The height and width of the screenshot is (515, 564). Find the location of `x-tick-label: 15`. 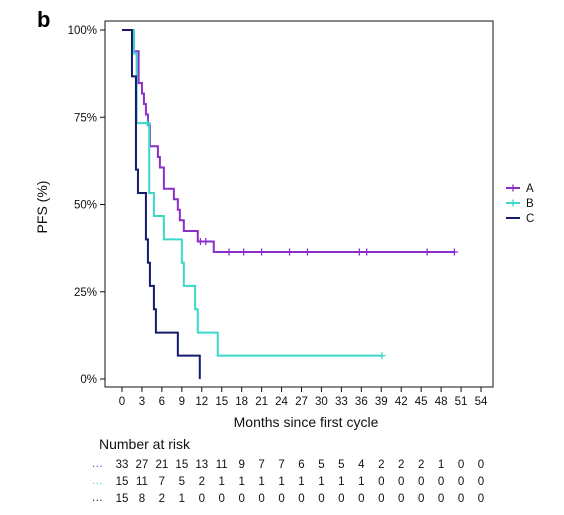

x-tick-label: 15 is located at coordinates (221, 402).